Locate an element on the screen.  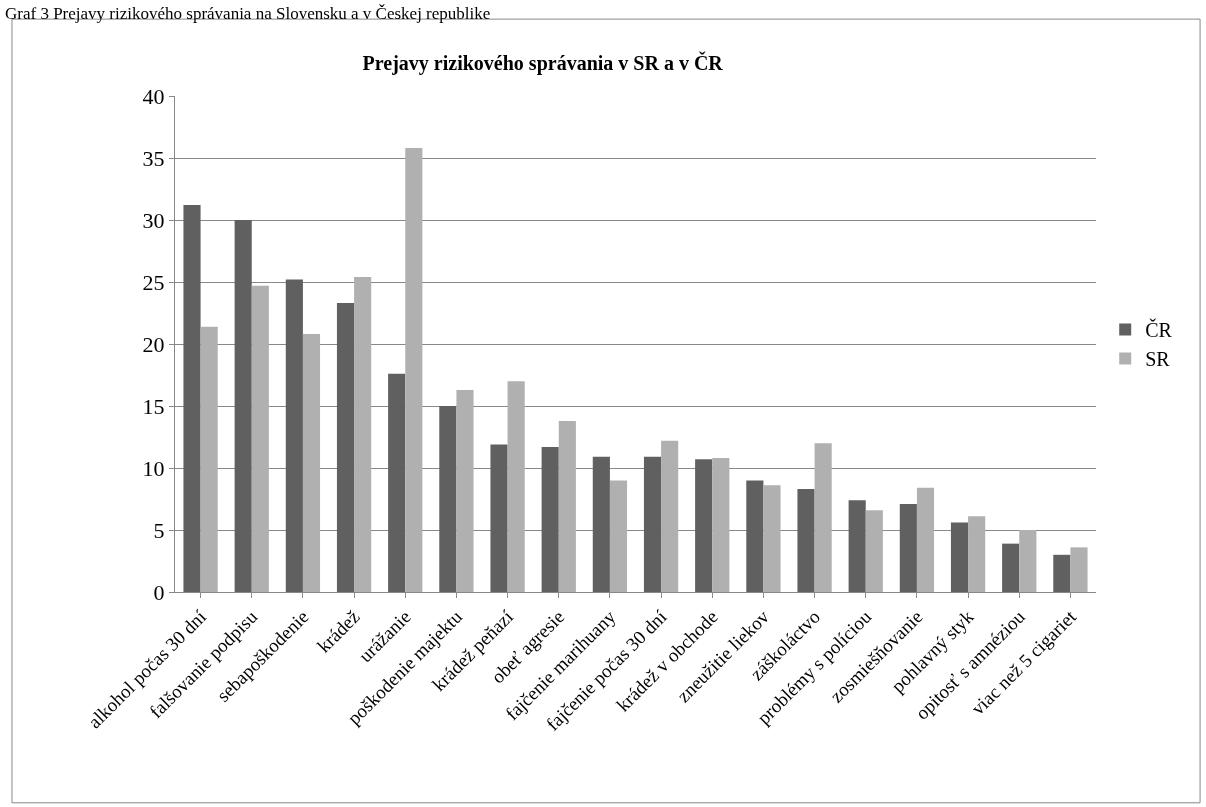
y-tick-label: 0 is located at coordinates (159, 592).